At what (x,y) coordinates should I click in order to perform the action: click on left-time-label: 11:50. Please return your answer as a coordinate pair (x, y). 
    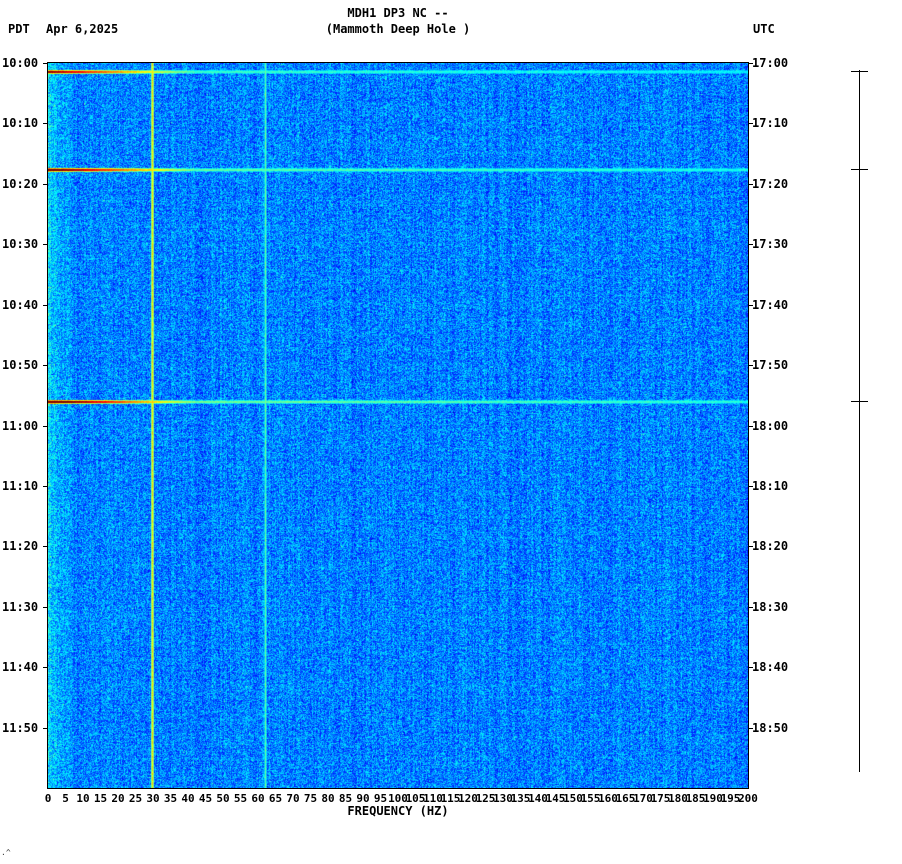
    Looking at the image, I should click on (20, 727).